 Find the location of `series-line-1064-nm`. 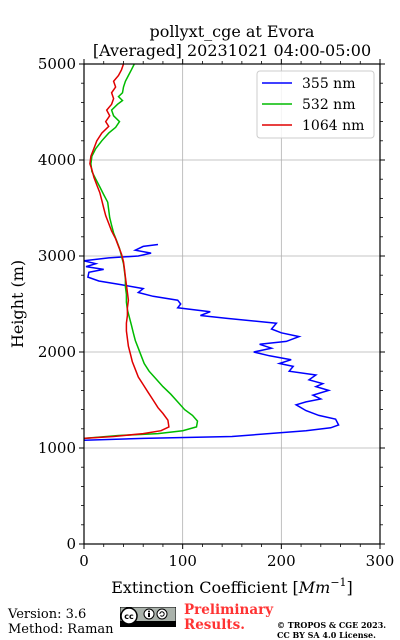

series-line-1064-nm is located at coordinates (127, 252).